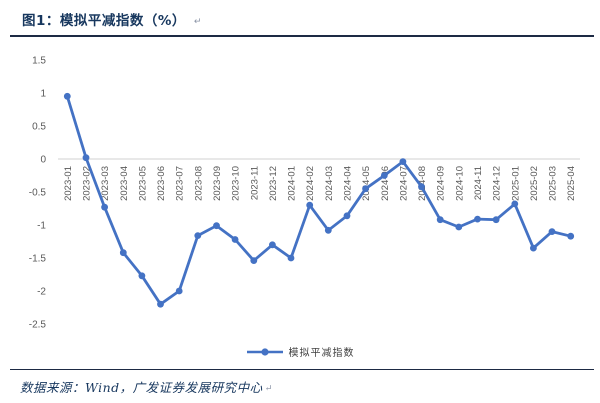 The width and height of the screenshot is (600, 403). Describe the element at coordinates (366, 183) in the screenshot. I see `x-axis-tick-label: 2024-05` at that location.